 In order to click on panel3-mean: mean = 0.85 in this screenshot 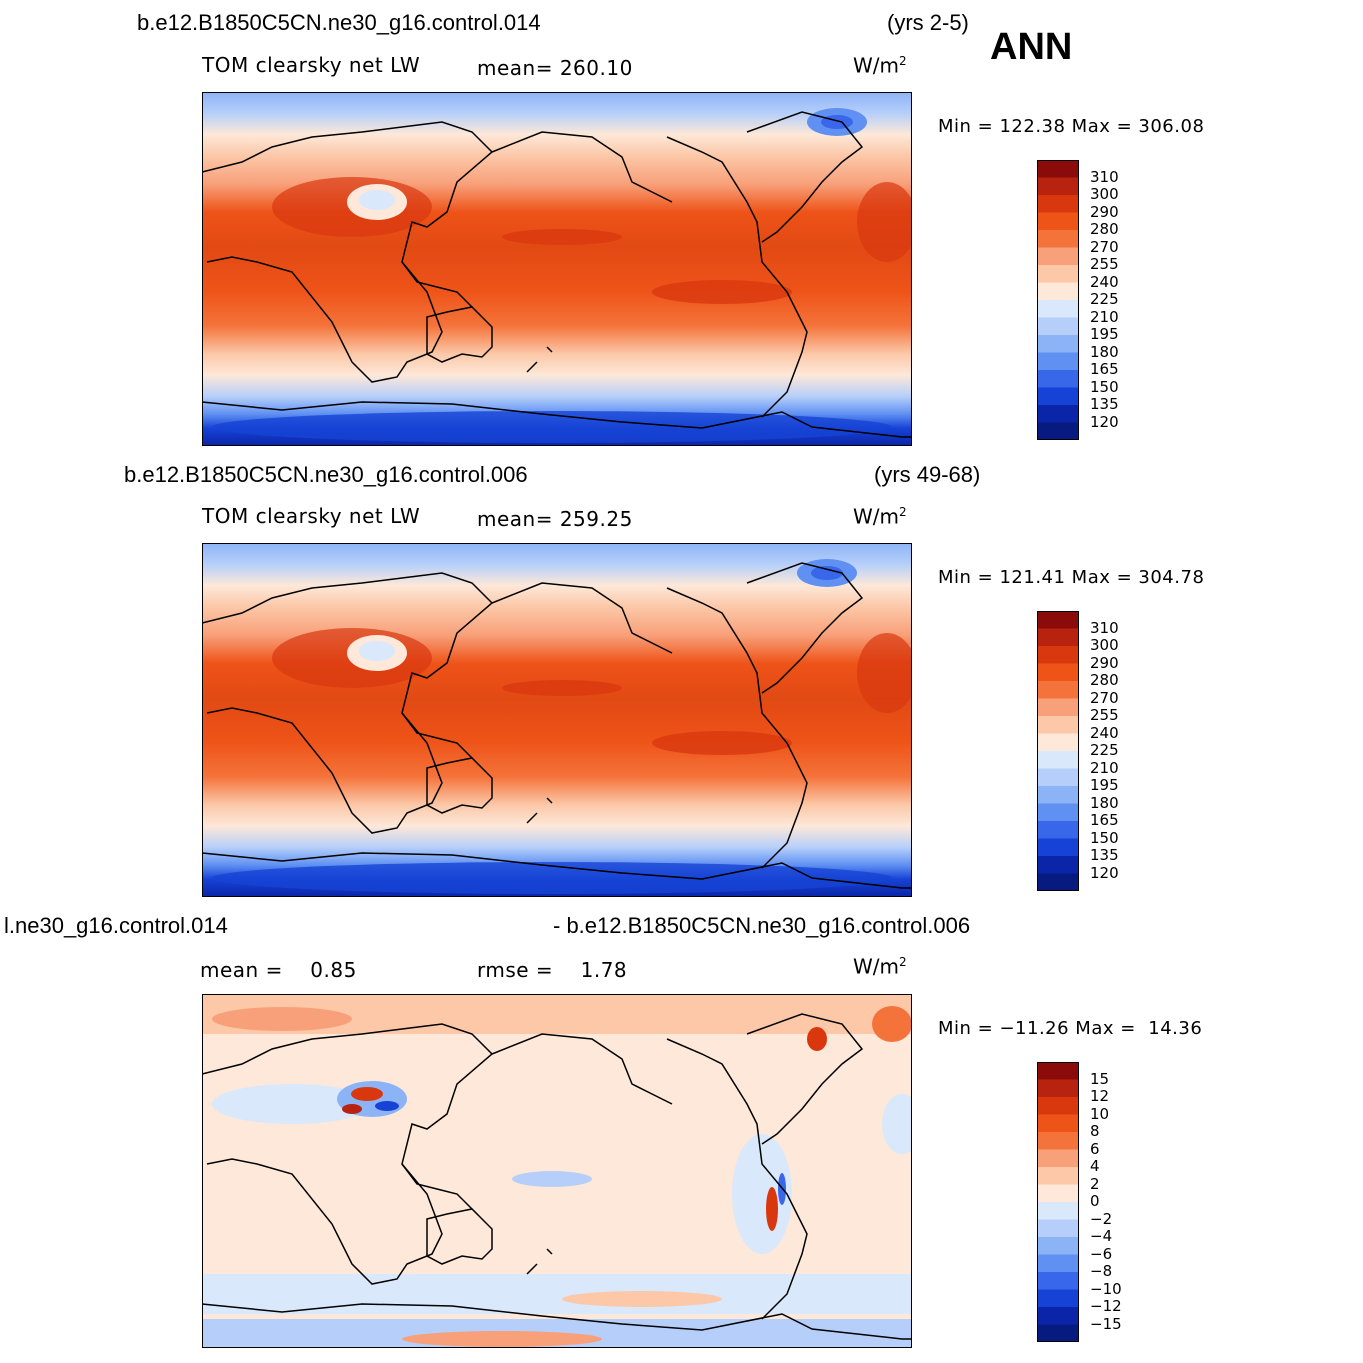, I will do `click(278, 970)`.